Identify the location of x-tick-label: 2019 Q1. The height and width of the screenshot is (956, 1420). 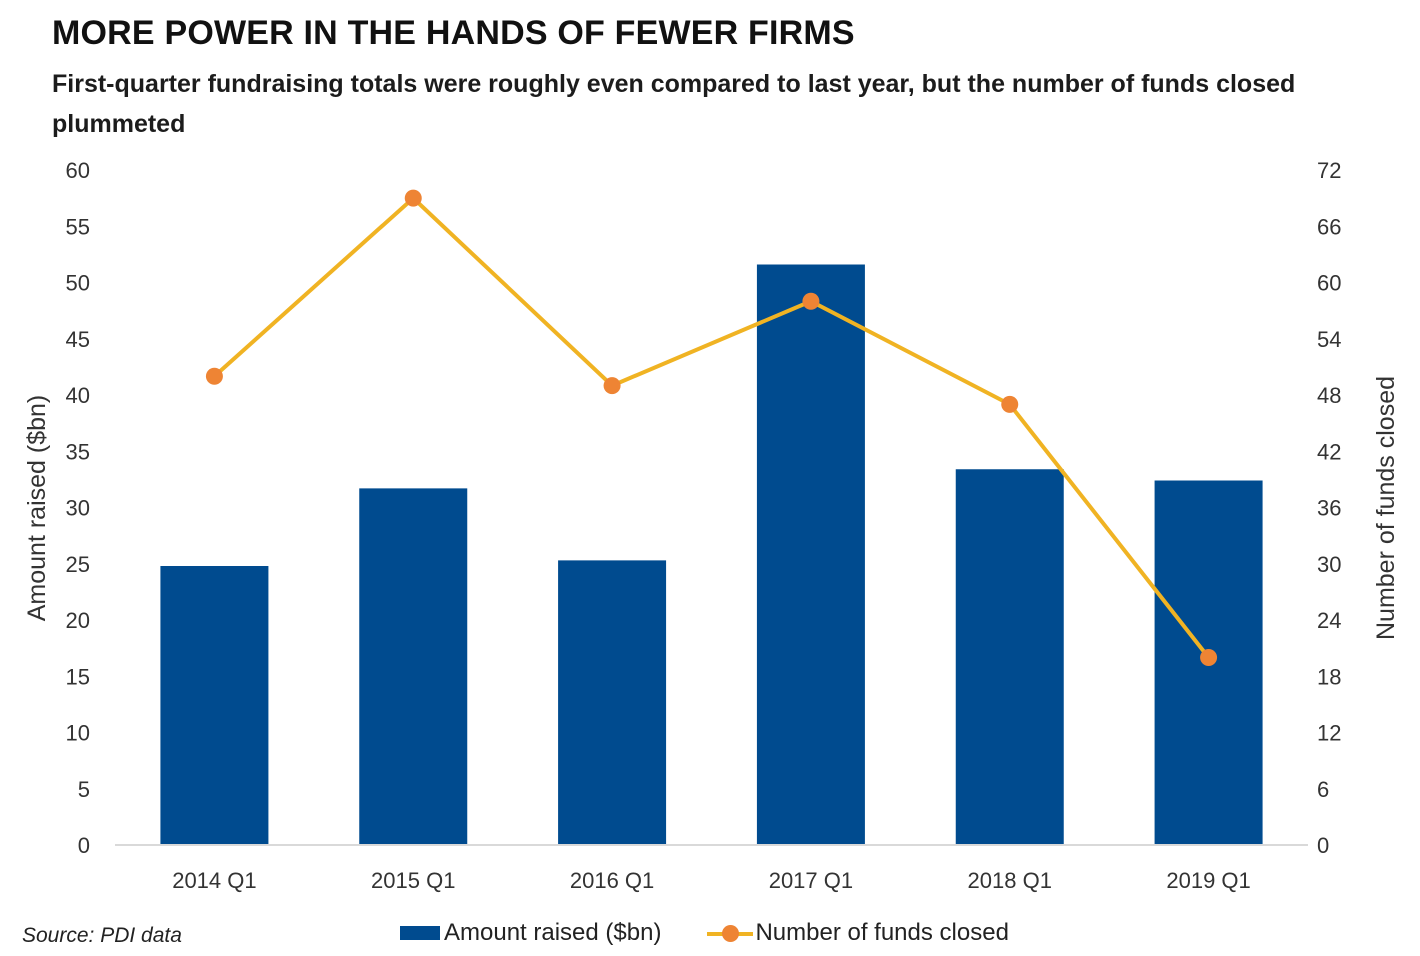
(1208, 880).